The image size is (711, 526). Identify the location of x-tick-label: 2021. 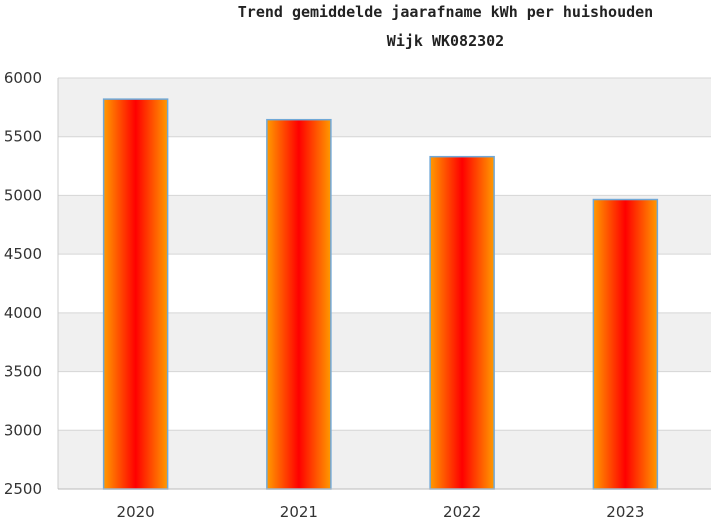
(299, 512).